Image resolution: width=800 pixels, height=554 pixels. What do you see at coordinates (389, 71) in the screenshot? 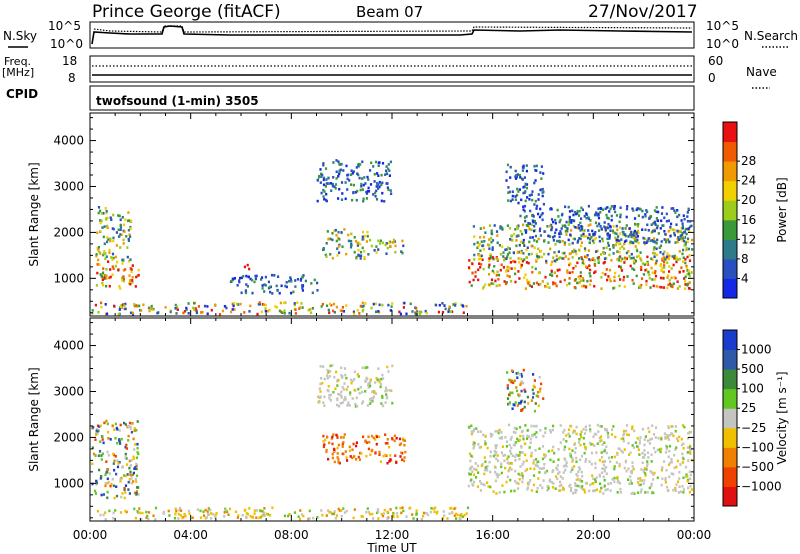
I see `freq-panel: Freq. [MHz] 18 8 60 0 Nave` at bounding box center [389, 71].